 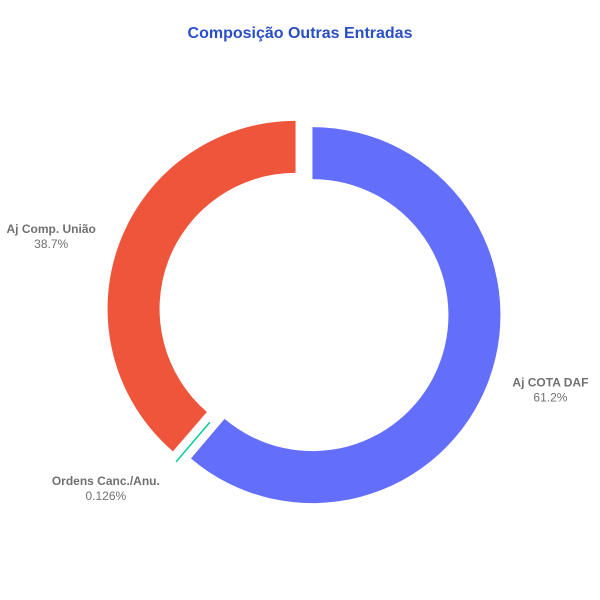 What do you see at coordinates (106, 481) in the screenshot?
I see `slice-name-ordens-canc-anu: Ordens Canc./Anu.` at bounding box center [106, 481].